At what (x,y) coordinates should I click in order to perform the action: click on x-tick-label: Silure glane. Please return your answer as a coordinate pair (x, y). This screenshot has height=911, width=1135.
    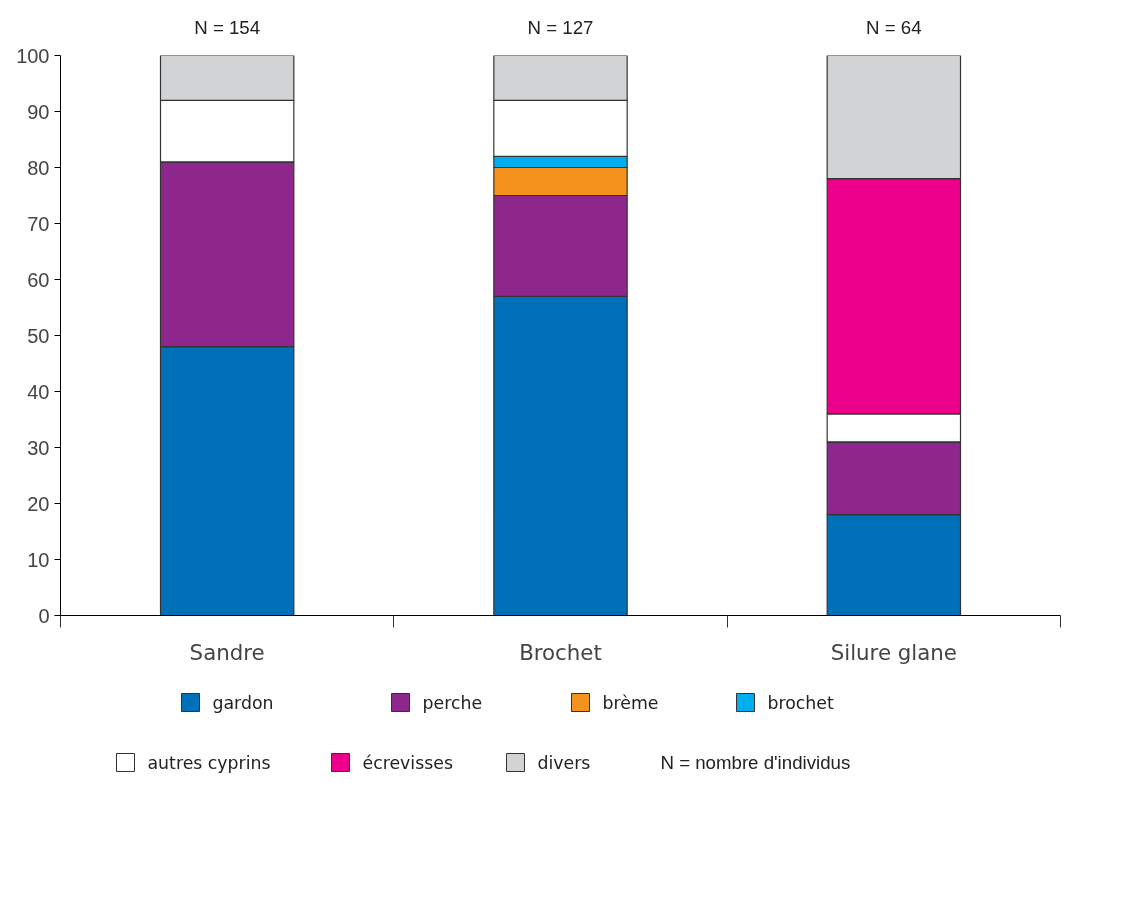
    Looking at the image, I should click on (893, 652).